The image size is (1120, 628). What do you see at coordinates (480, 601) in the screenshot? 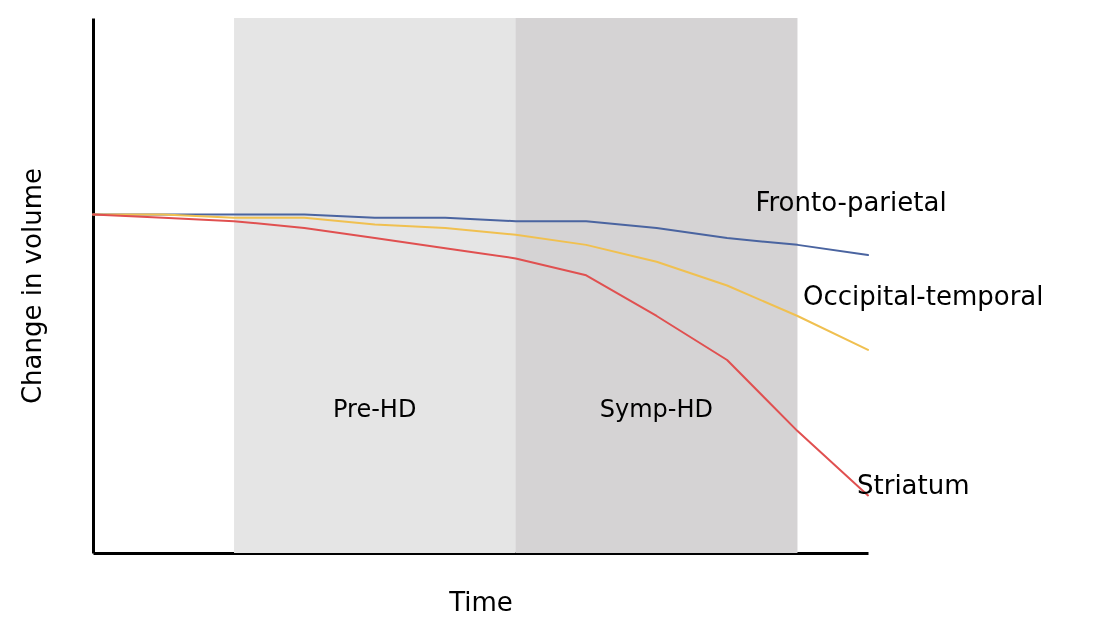
I see `x-axis-title: Time` at bounding box center [480, 601].